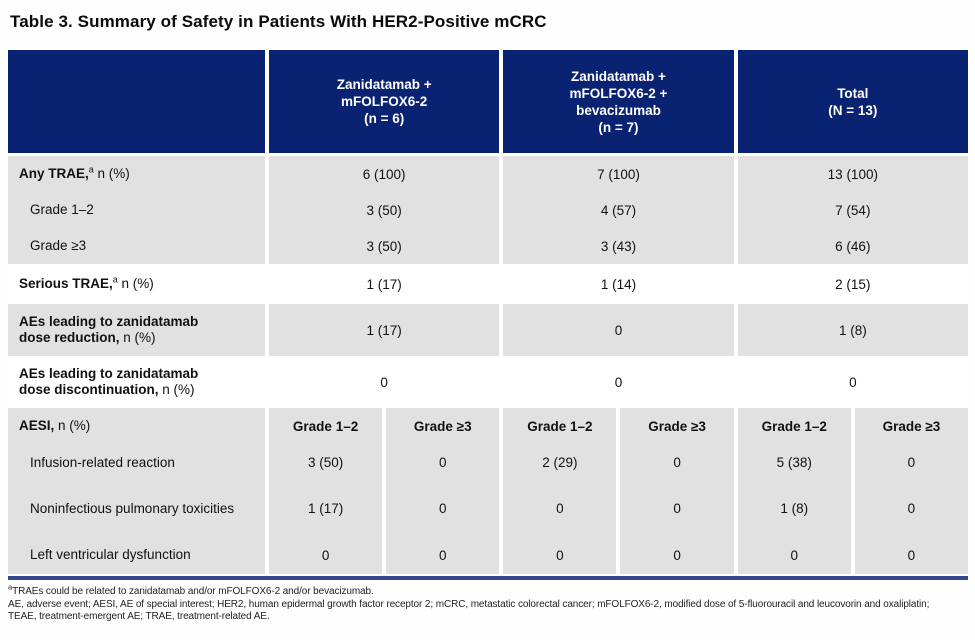  I want to click on row-label-text: Any TRAE,a n (%), so click(74, 172).